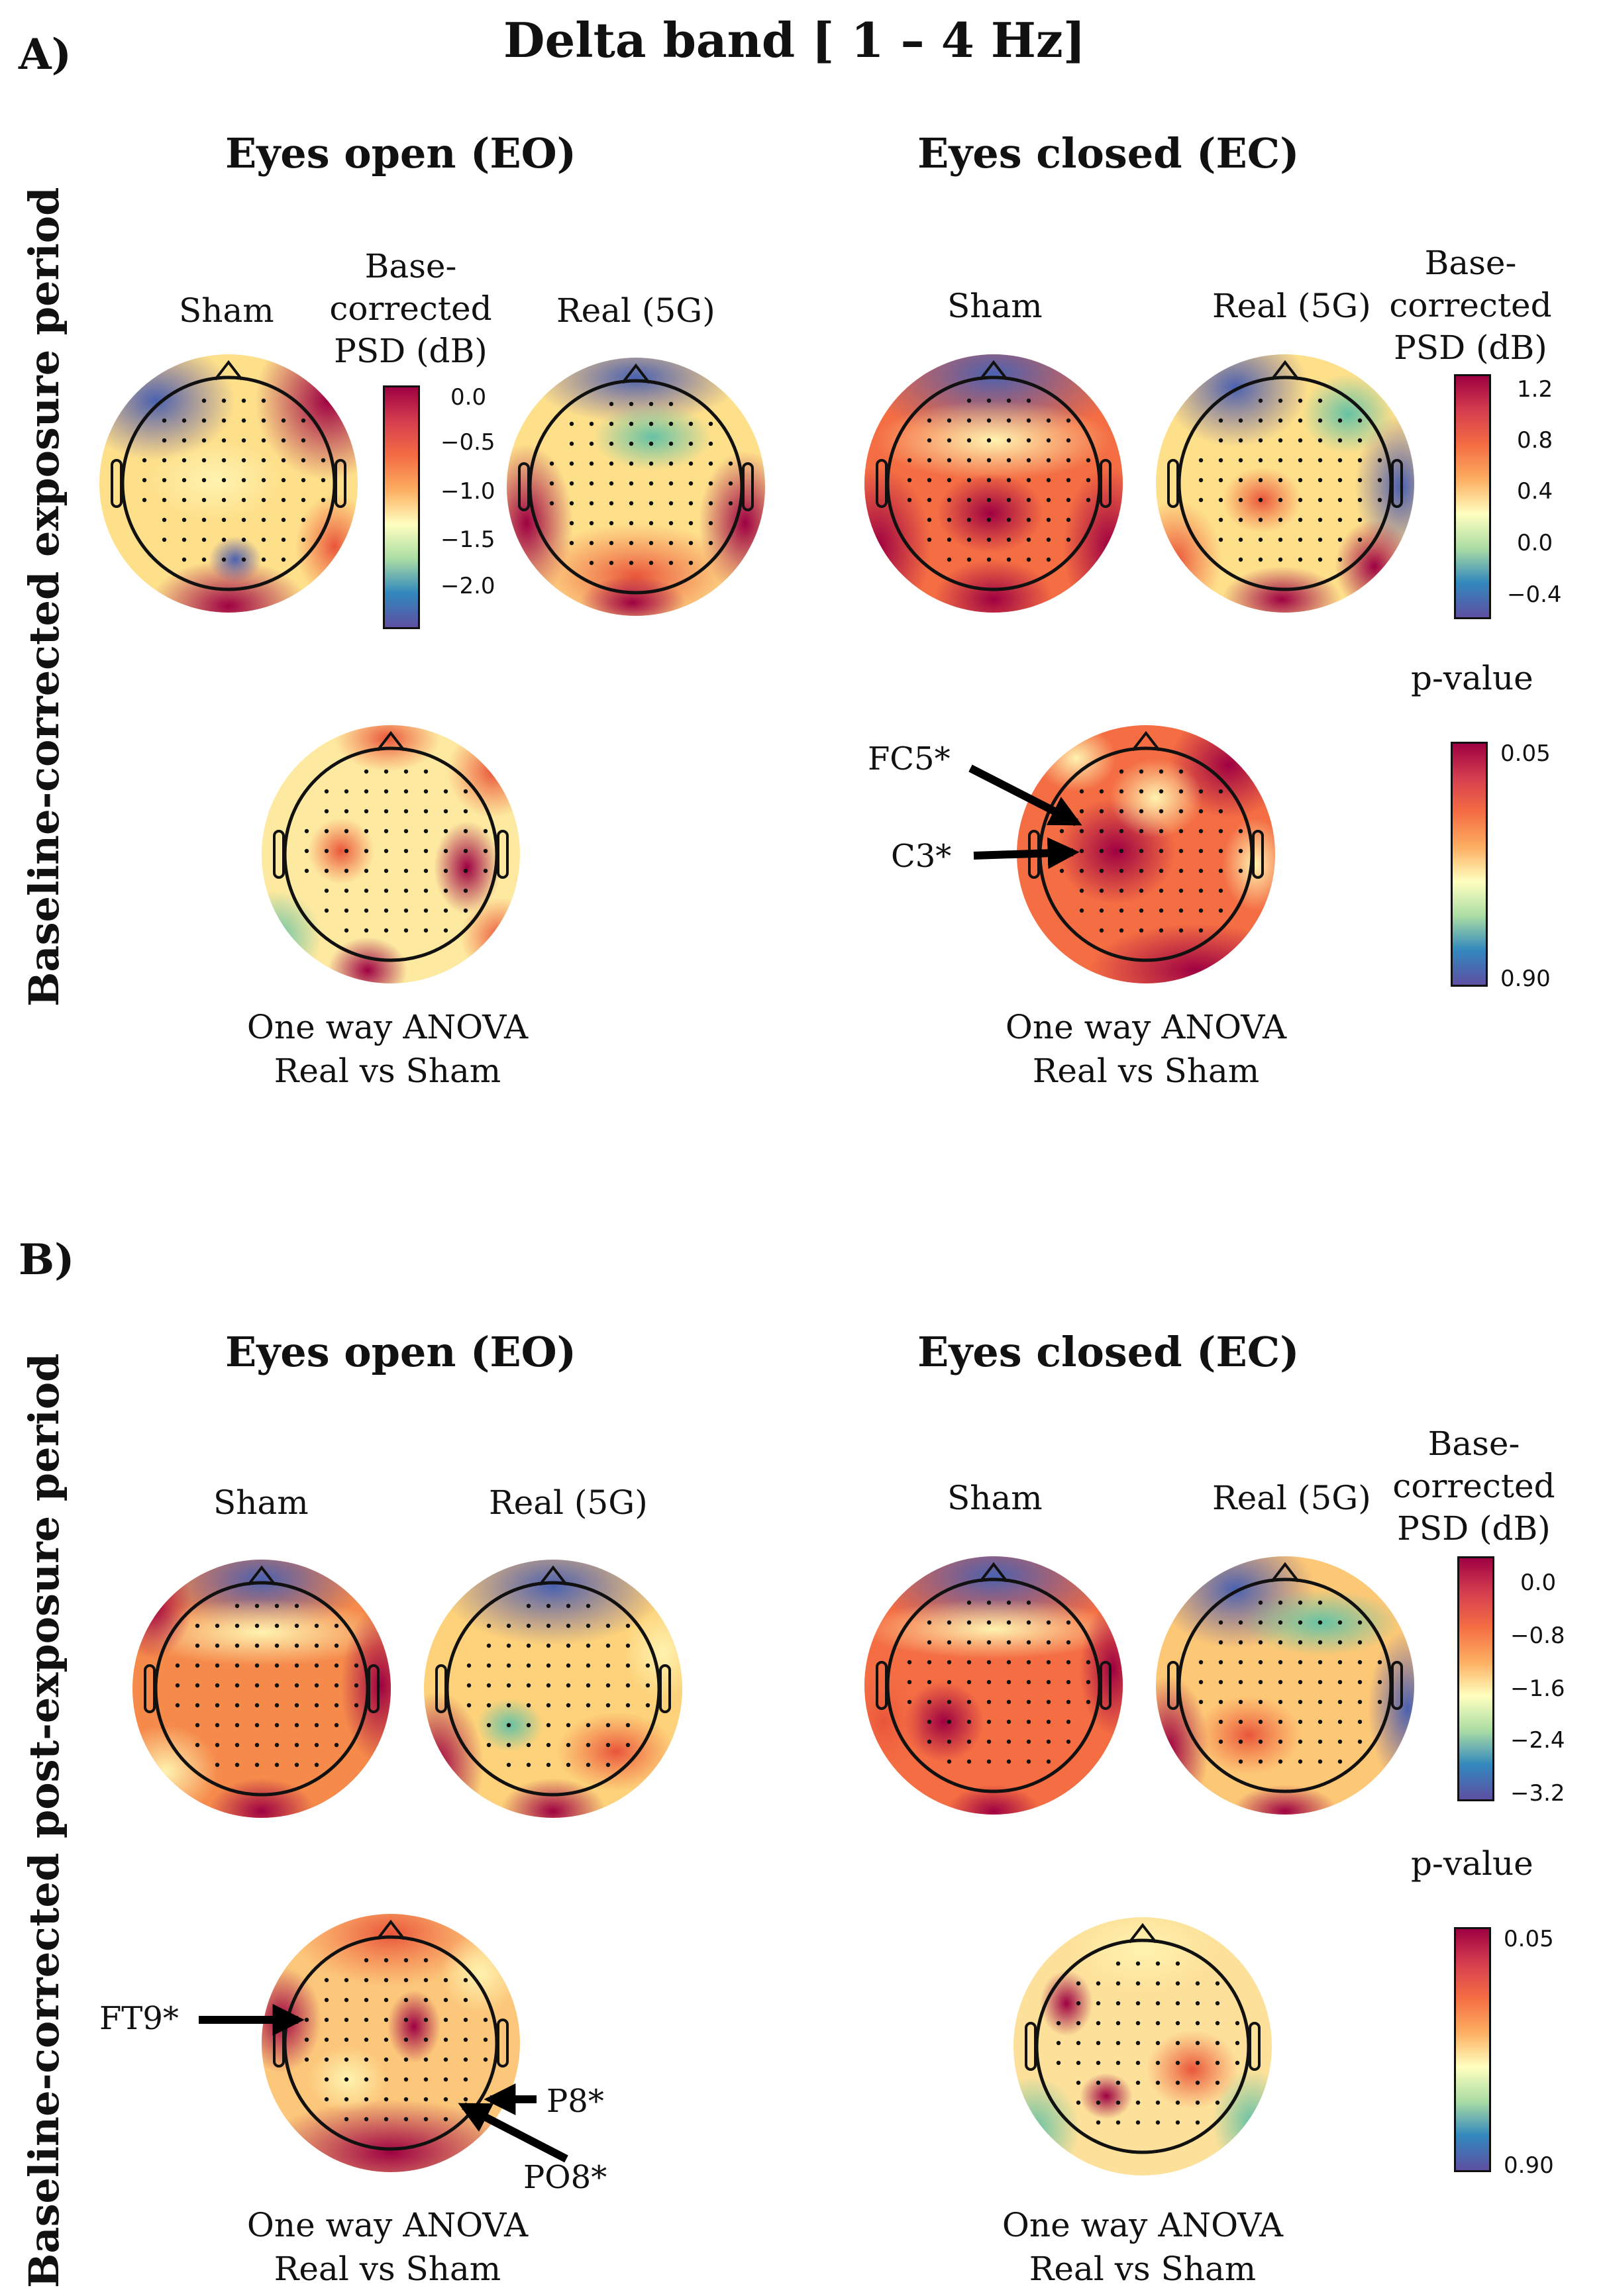 The image size is (1605, 2296). What do you see at coordinates (1537, 1793) in the screenshot?
I see `tick: −3.2` at bounding box center [1537, 1793].